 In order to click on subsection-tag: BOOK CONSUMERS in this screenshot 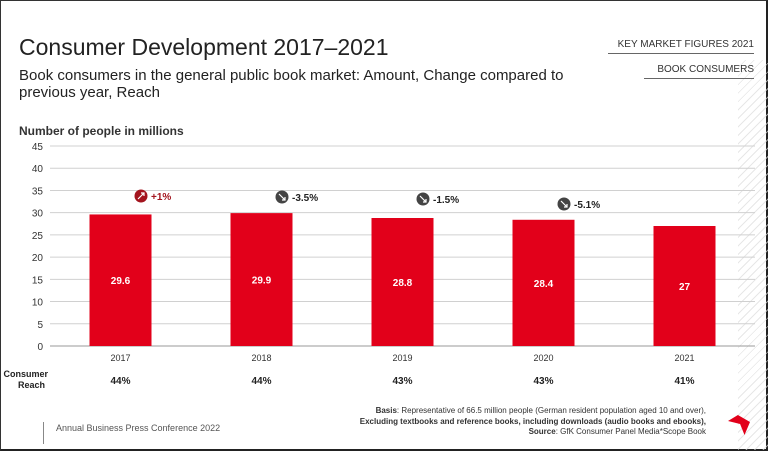, I will do `click(699, 71)`.